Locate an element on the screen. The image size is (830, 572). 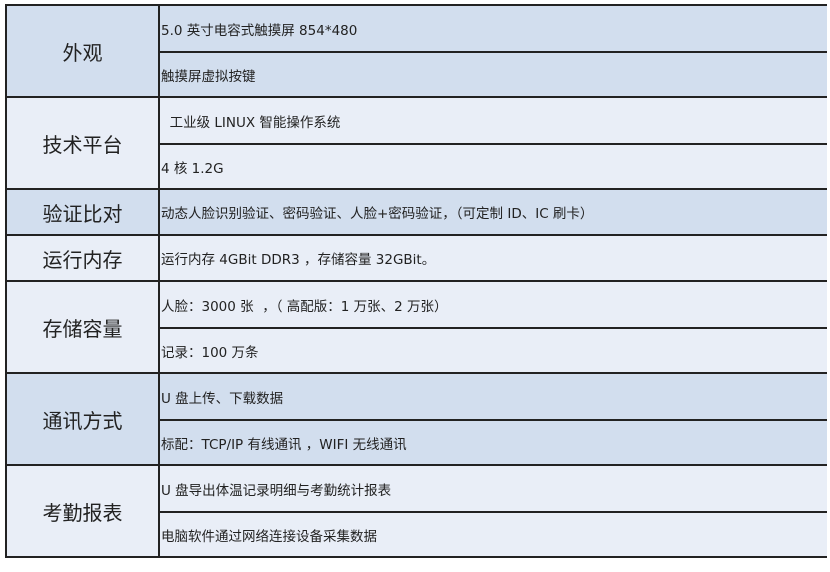
row-value: 触摸屏虚拟按键 is located at coordinates (493, 73).